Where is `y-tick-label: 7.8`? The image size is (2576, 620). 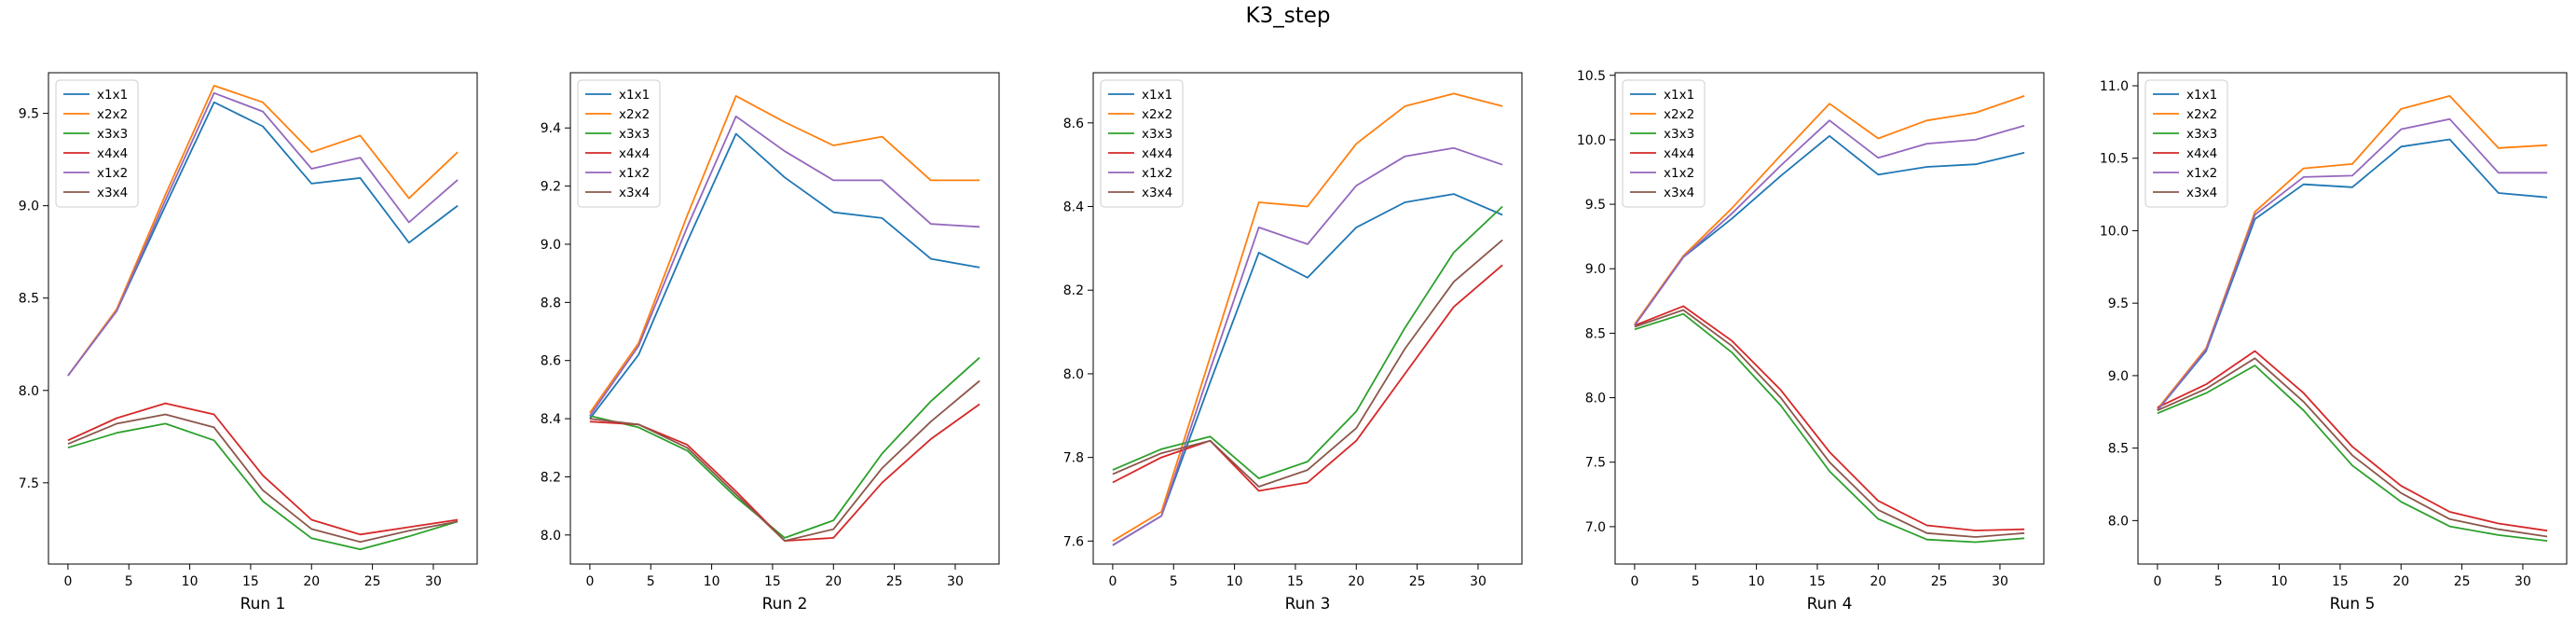
y-tick-label: 7.8 is located at coordinates (1073, 458).